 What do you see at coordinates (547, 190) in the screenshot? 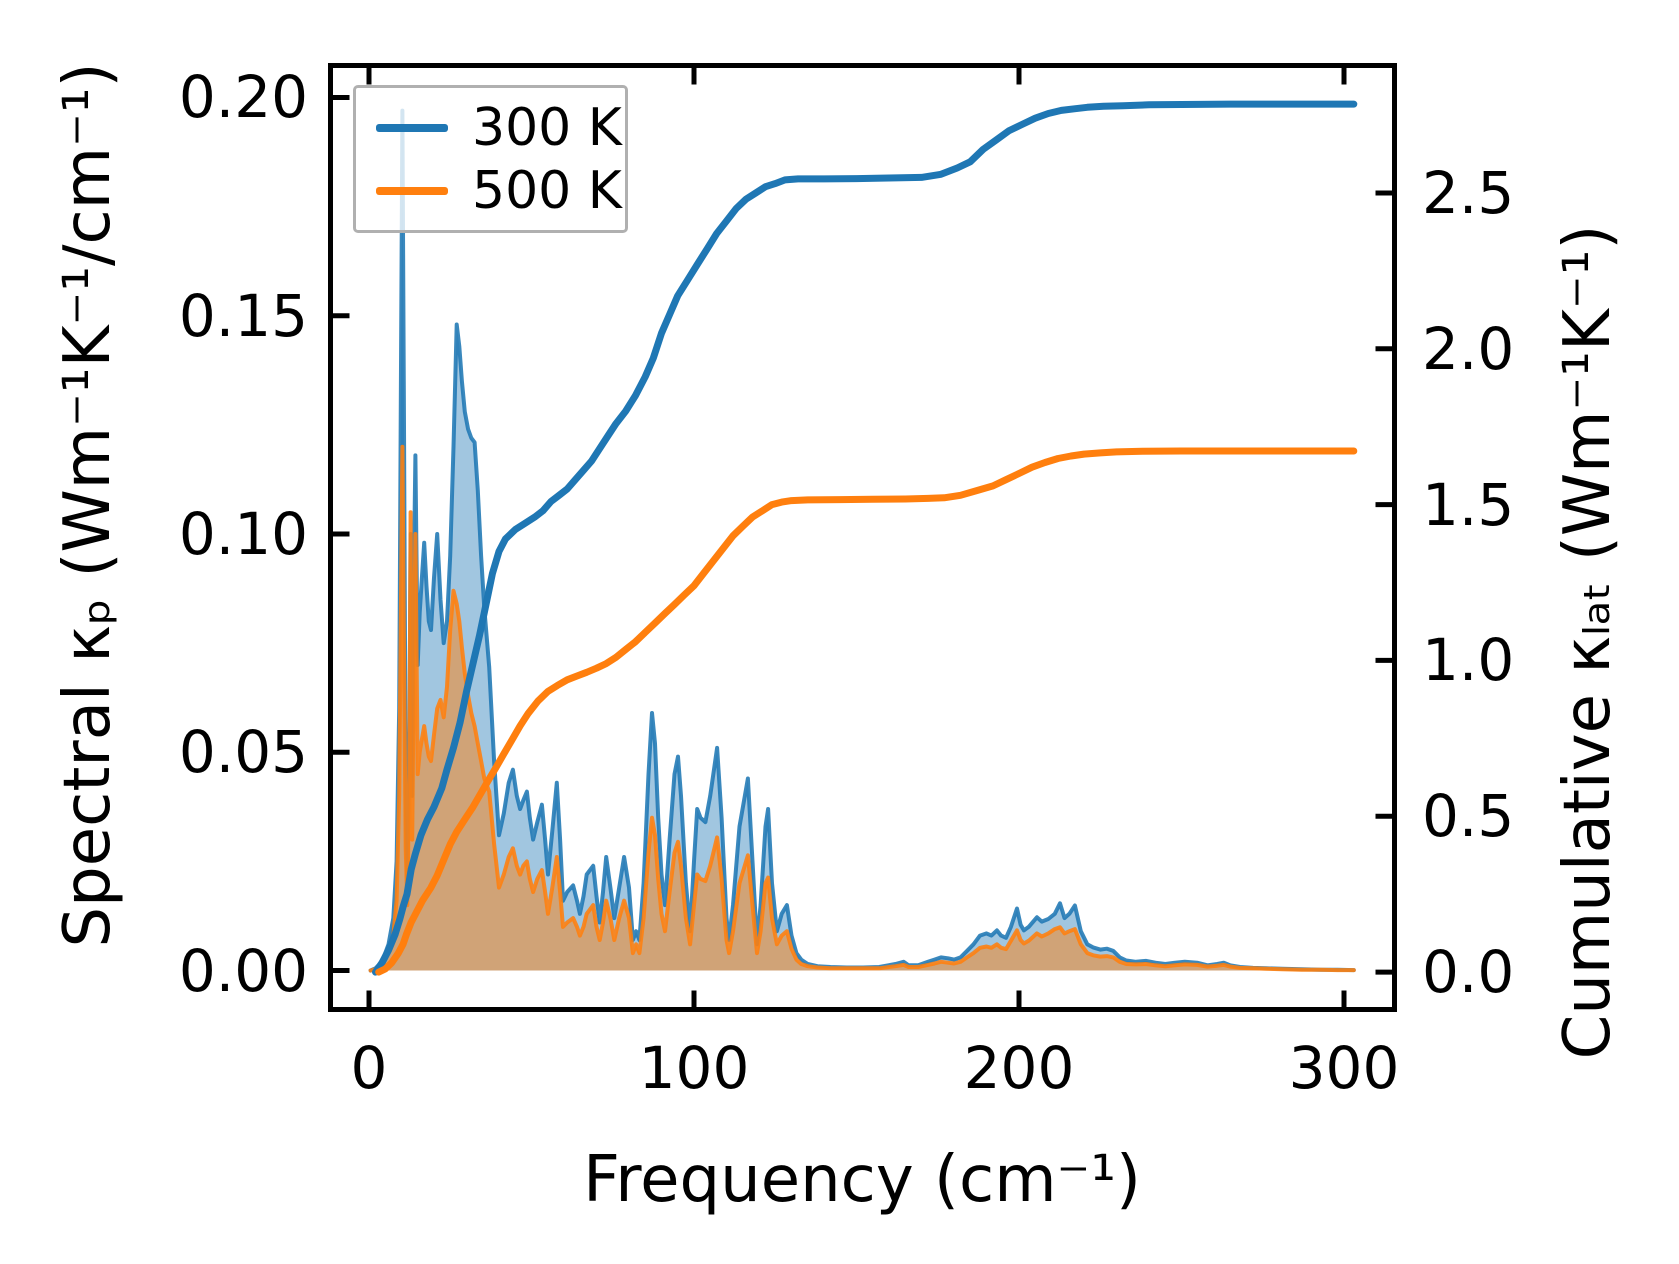
I see `legend-label: 500 K` at bounding box center [547, 190].